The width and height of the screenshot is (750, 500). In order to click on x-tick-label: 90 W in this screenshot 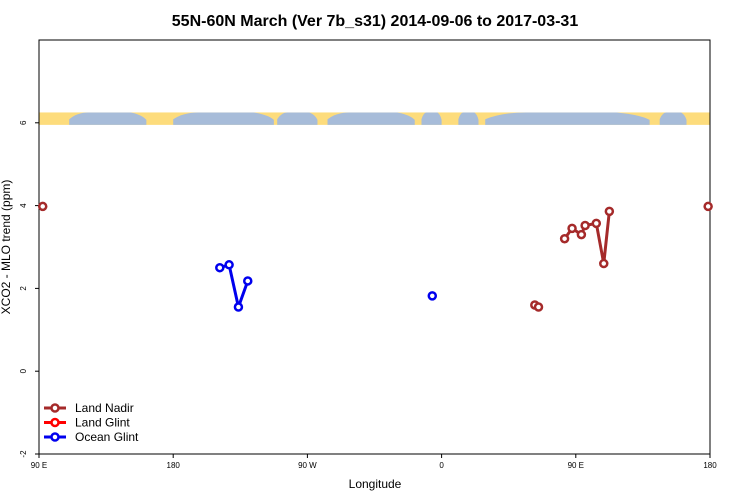, I will do `click(307, 465)`.